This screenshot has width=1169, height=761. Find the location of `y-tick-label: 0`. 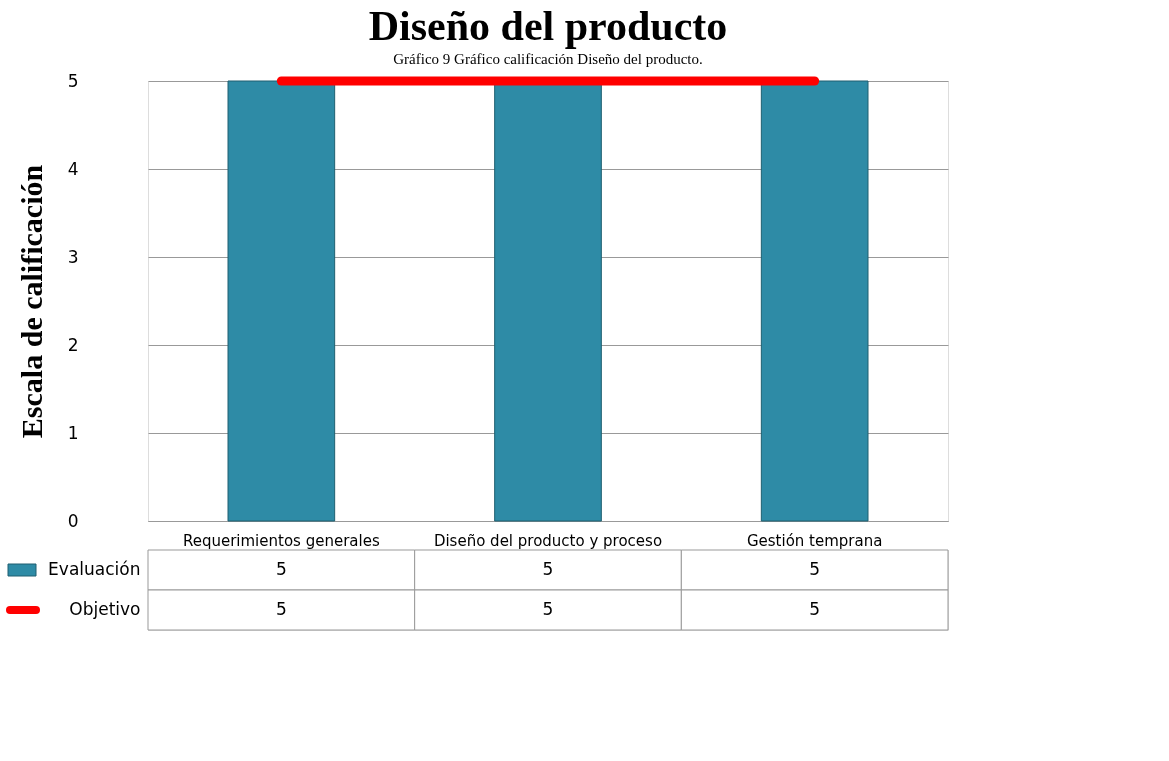

y-tick-label: 0 is located at coordinates (73, 520).